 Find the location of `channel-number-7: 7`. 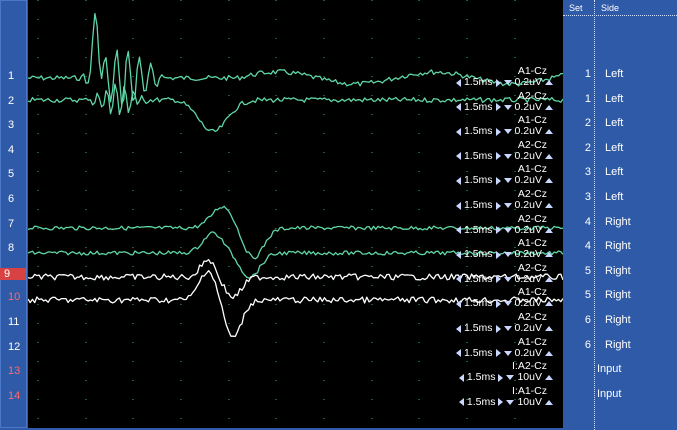

channel-number-7: 7 is located at coordinates (11, 223).